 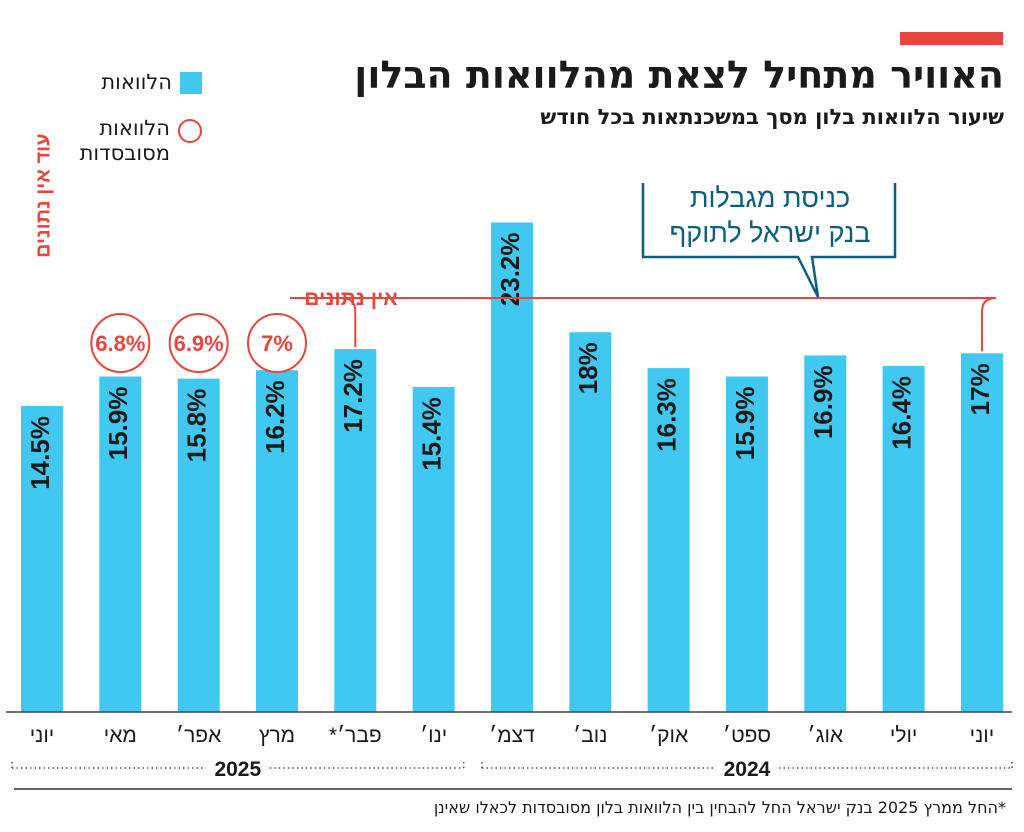 What do you see at coordinates (825, 735) in the screenshot?
I see `x-tick-label-2: אוג׳` at bounding box center [825, 735].